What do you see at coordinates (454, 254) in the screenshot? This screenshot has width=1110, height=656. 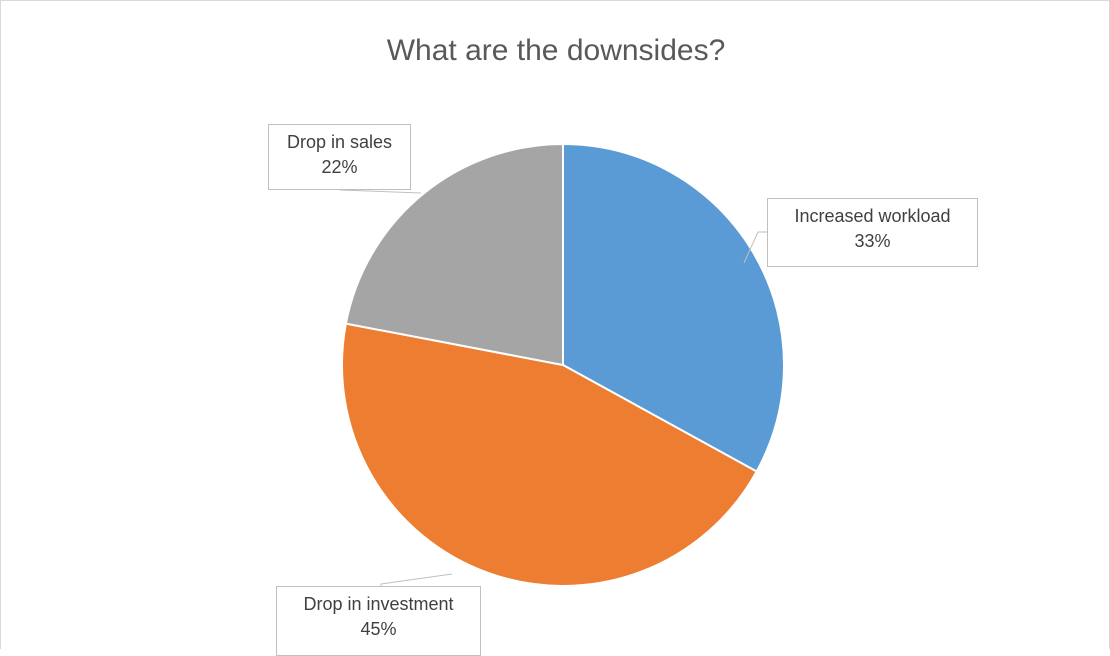 I see `pie-slice-drop-in-sales` at bounding box center [454, 254].